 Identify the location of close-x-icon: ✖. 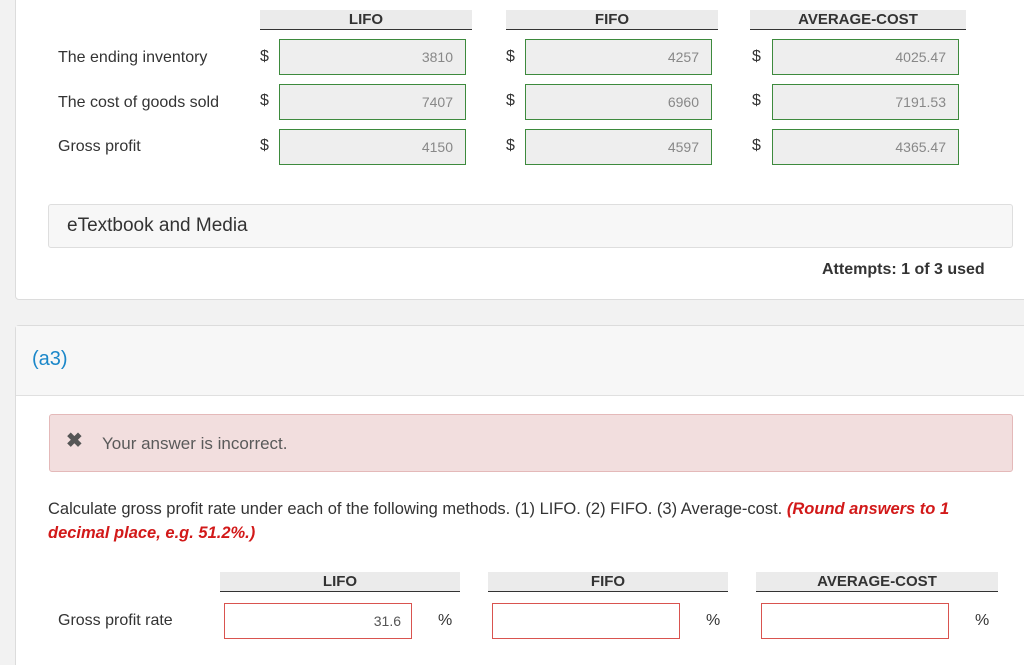
(74, 441).